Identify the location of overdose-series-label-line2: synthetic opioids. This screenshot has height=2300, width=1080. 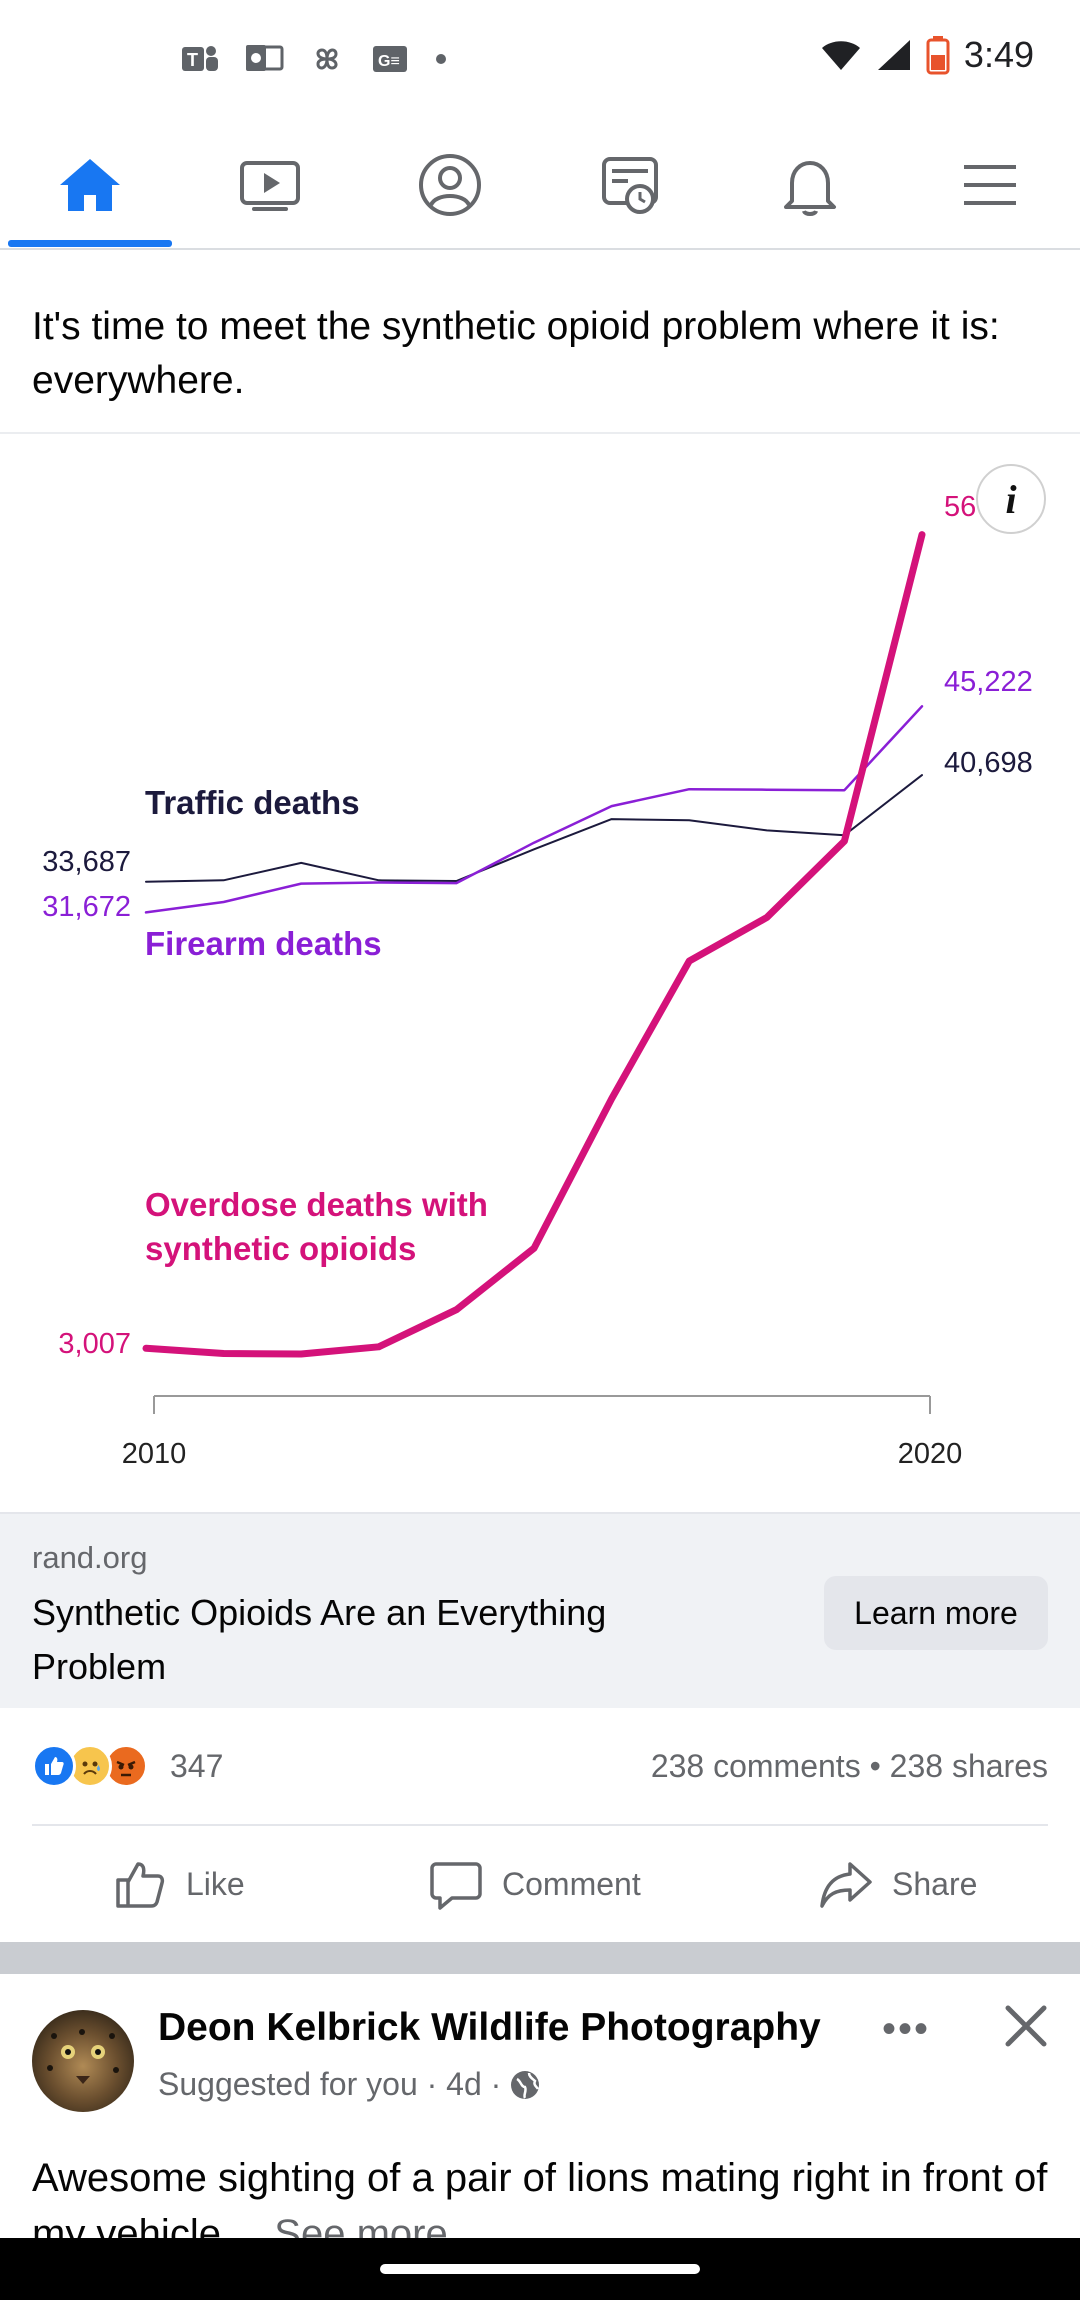
(280, 1248).